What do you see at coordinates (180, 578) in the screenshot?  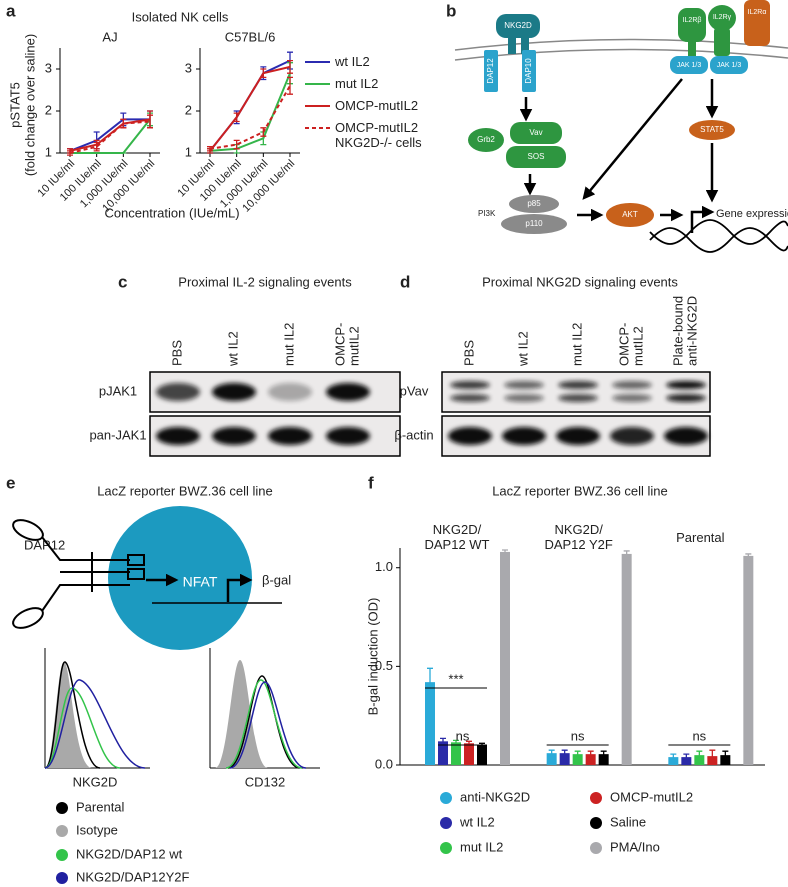 I see `cell` at bounding box center [180, 578].